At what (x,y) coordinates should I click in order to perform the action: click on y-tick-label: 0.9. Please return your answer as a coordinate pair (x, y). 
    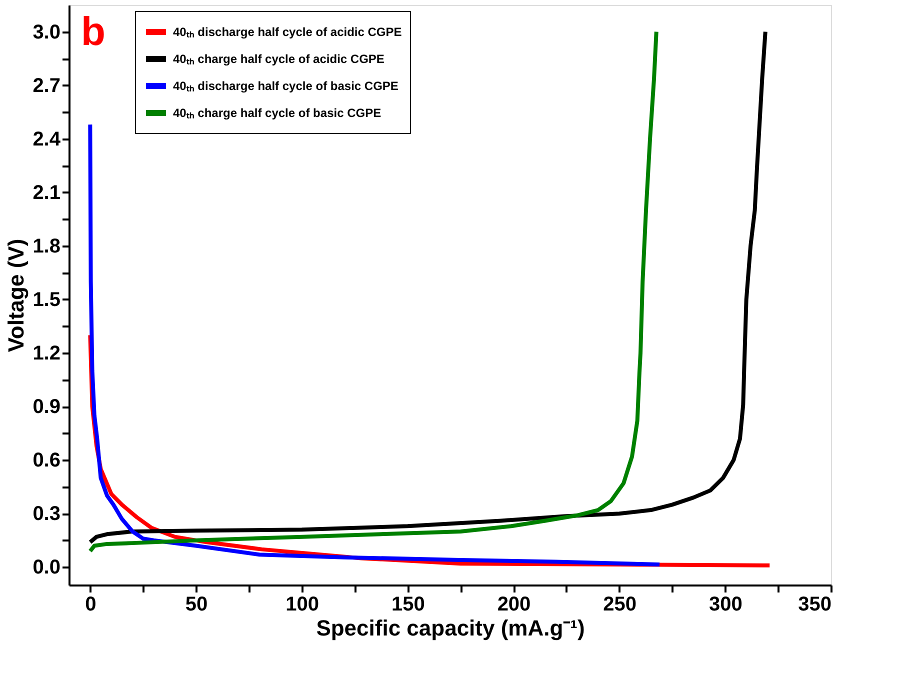
    Looking at the image, I should click on (46, 407).